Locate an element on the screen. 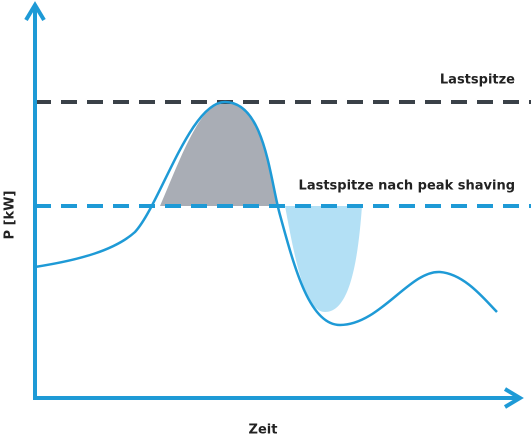 This screenshot has width=531, height=436. x-axis-arrow is located at coordinates (513, 398).